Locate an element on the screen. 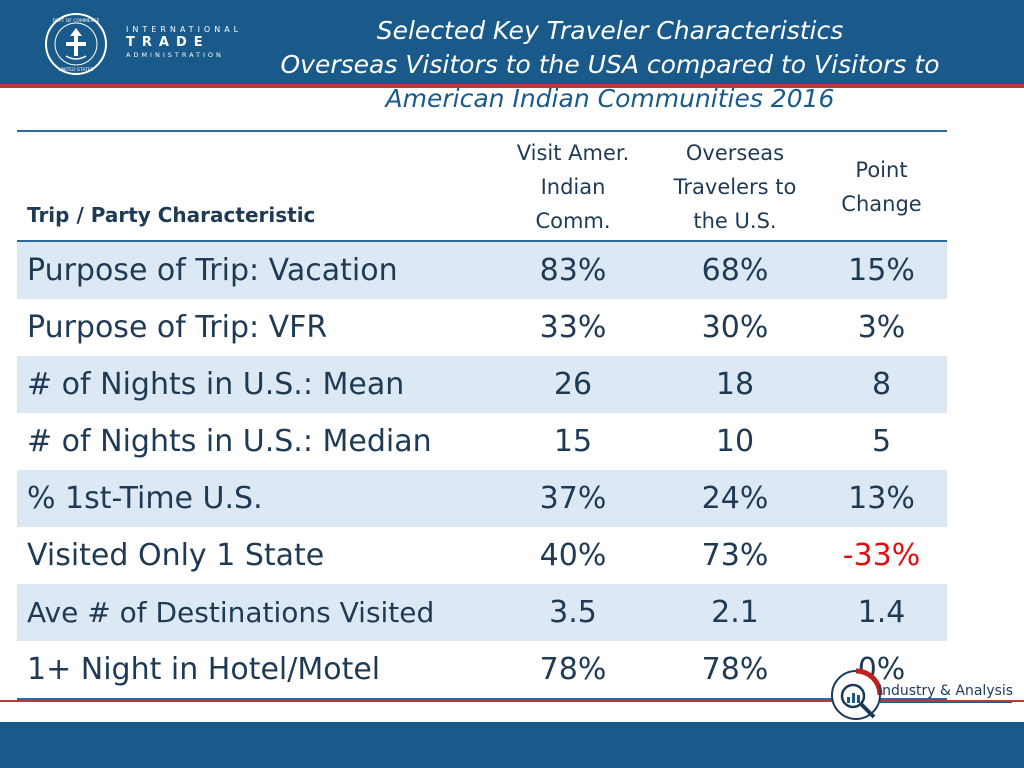 Image resolution: width=1024 pixels, height=768 pixels. cell-overseas: 30% is located at coordinates (735, 327).